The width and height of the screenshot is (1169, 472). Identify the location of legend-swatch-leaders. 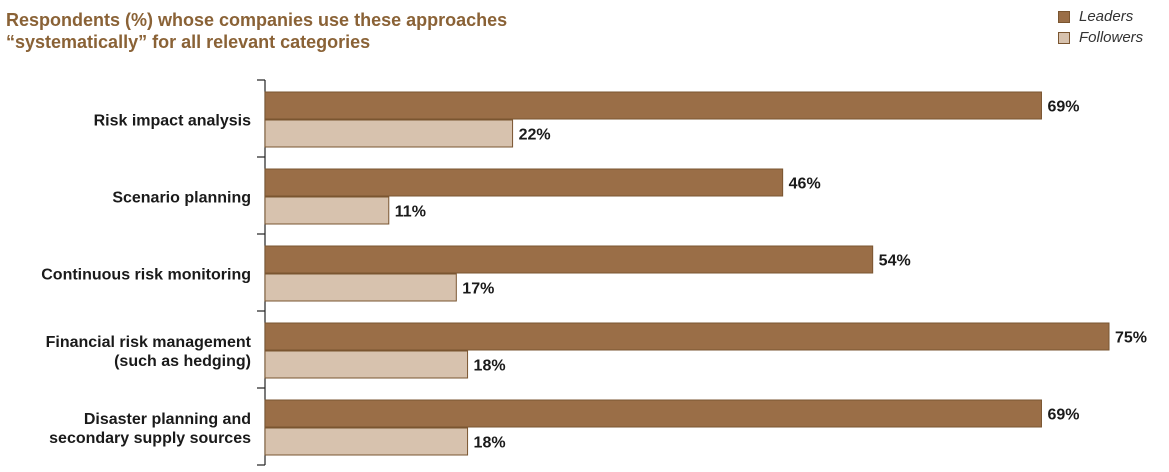
(1064, 16).